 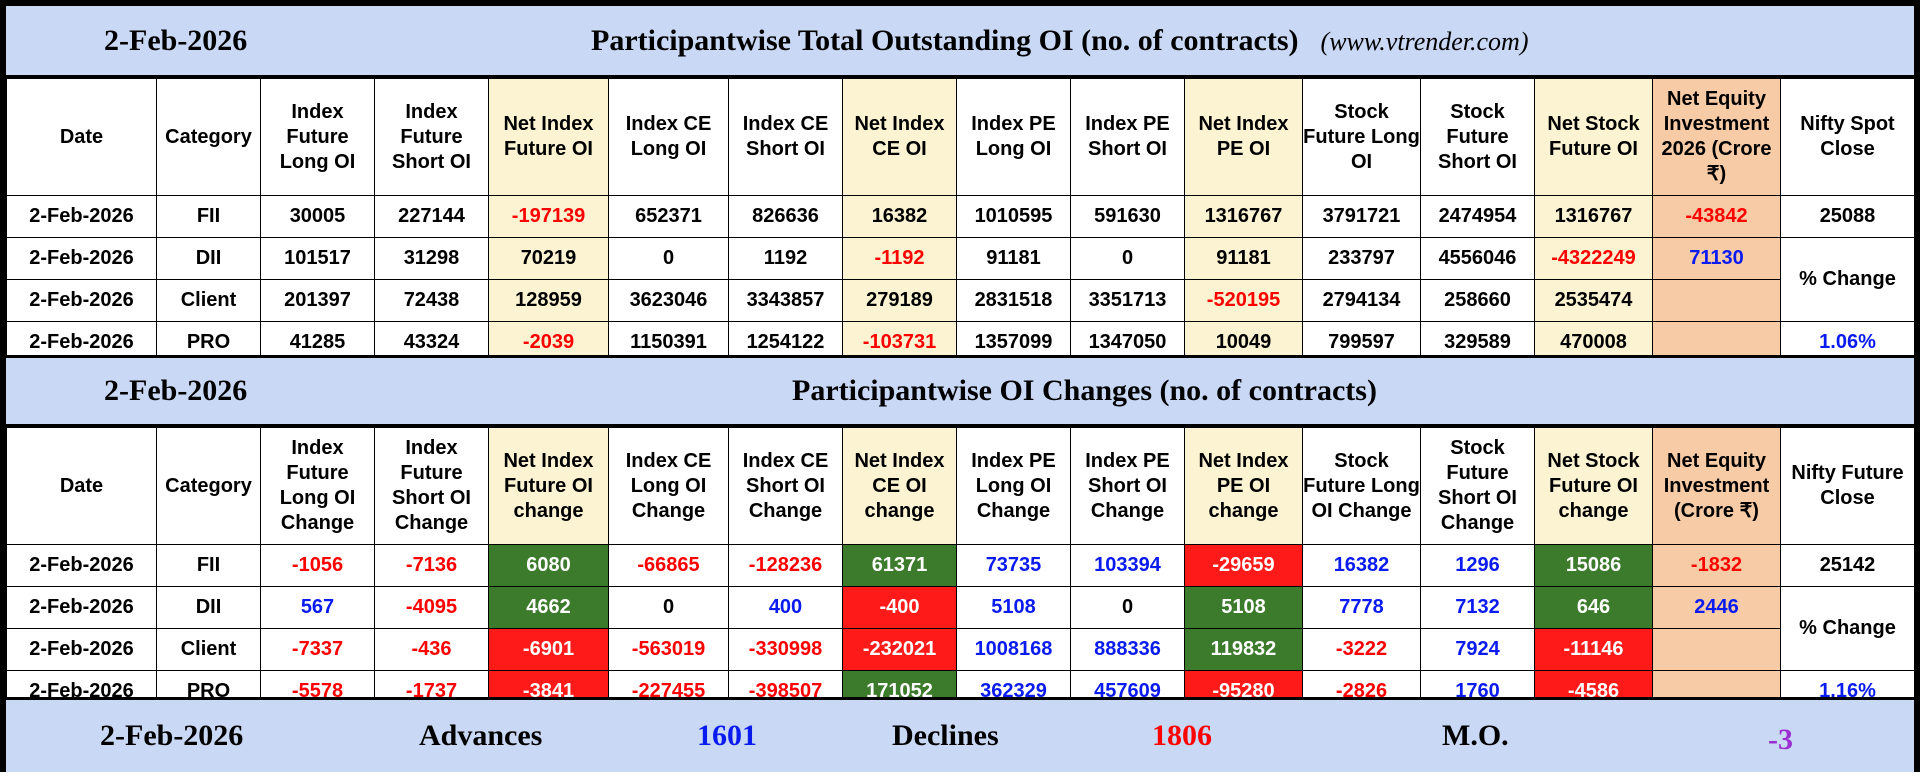 What do you see at coordinates (317, 300) in the screenshot?
I see `data-cell: 201397` at bounding box center [317, 300].